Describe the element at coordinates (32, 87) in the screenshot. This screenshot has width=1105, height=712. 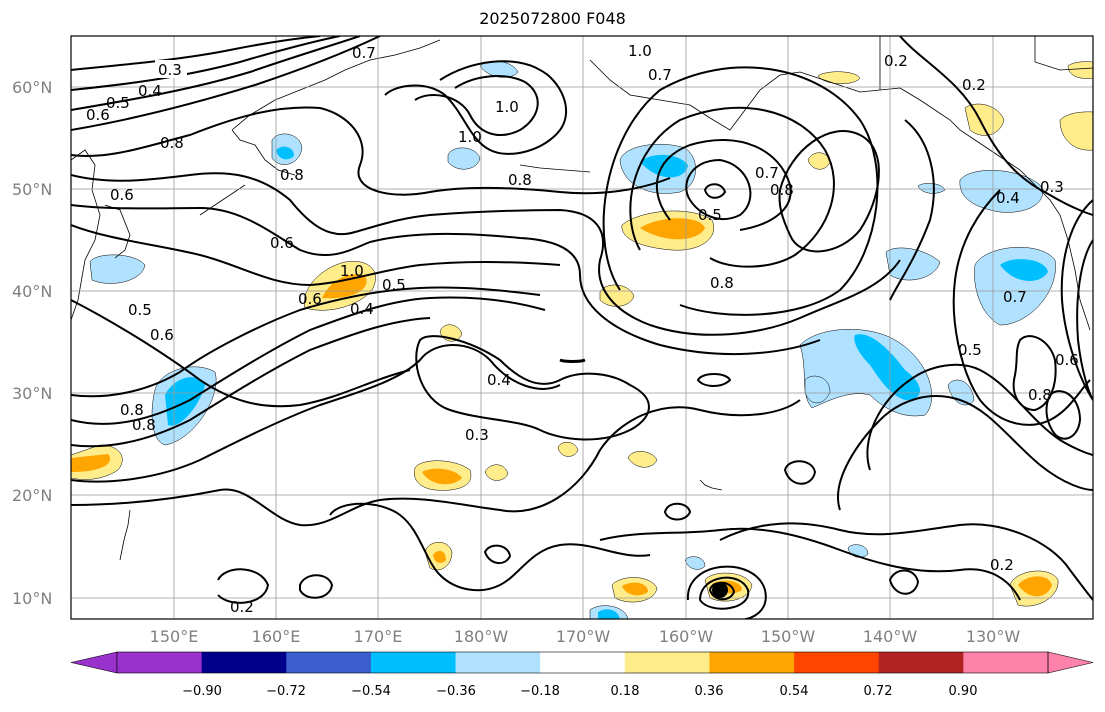
I see `lat-label: 60°N` at that location.